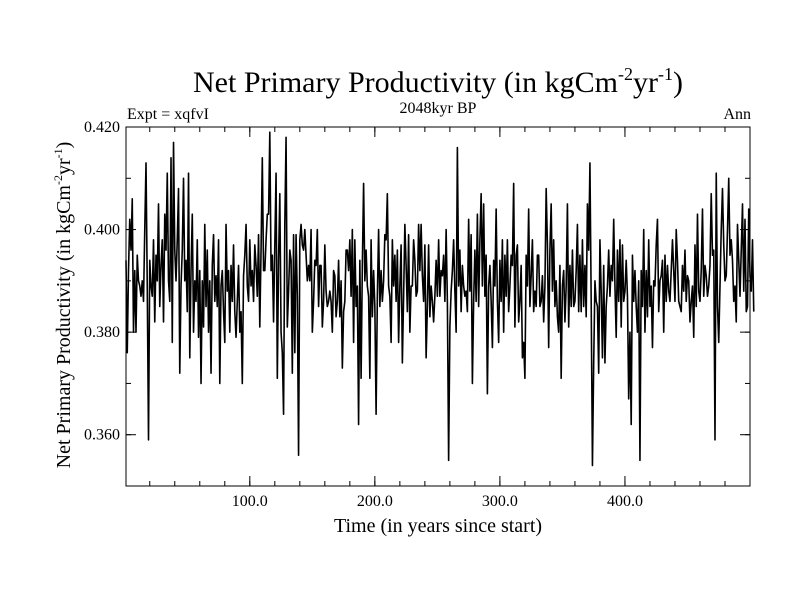 Image resolution: width=800 pixels, height=600 pixels. I want to click on x-tick-label: 200.0, so click(375, 501).